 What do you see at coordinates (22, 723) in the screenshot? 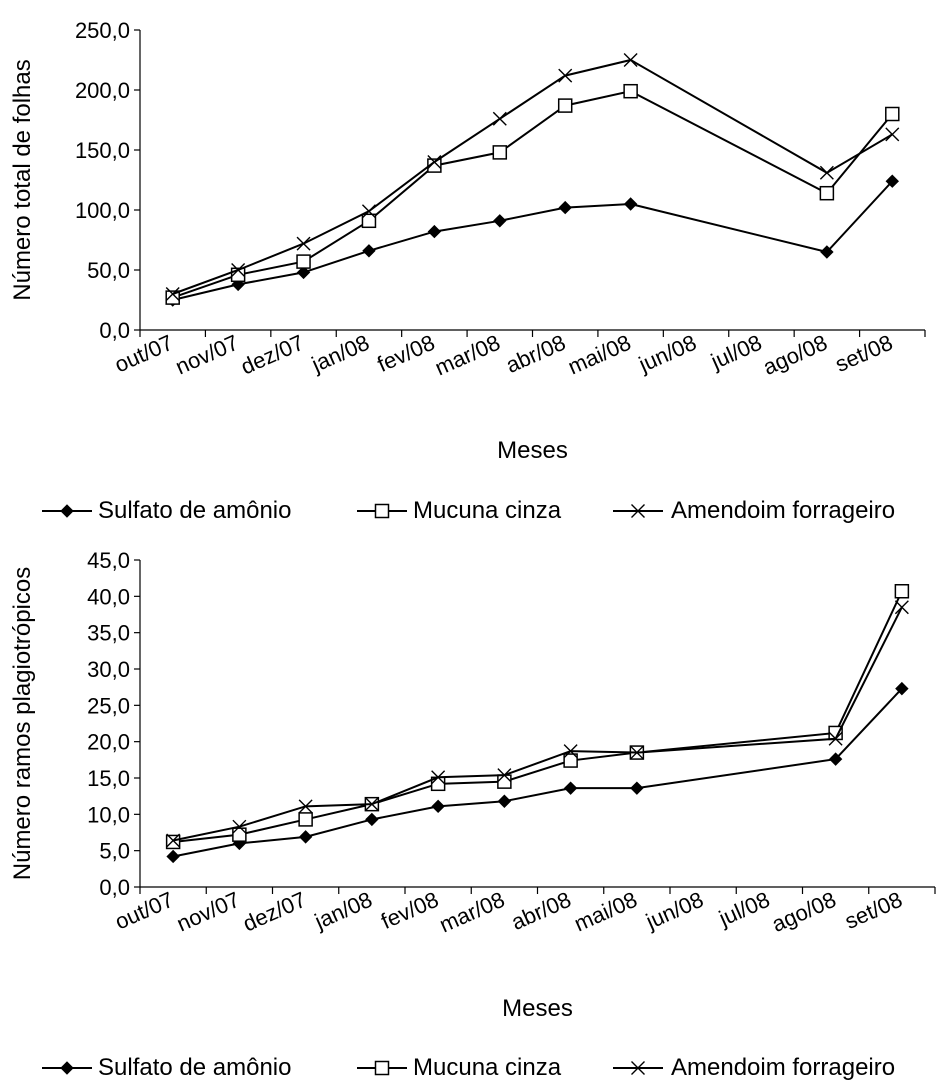
I see `y-axis-label: Número ramos plagiotrópicos` at bounding box center [22, 723].